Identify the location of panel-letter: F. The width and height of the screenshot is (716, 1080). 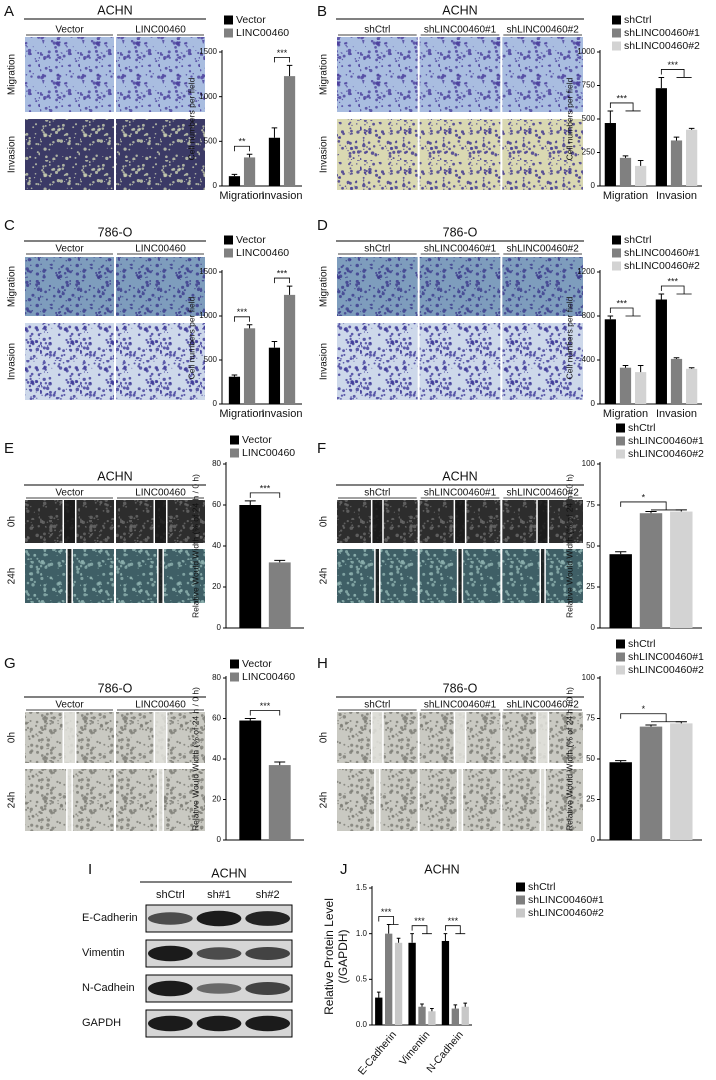
(321, 448).